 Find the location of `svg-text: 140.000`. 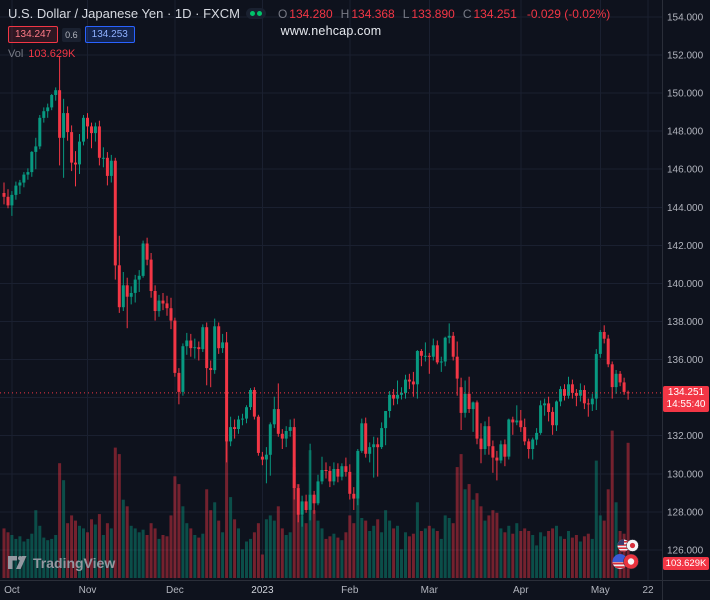

svg-text: 140.000 is located at coordinates (685, 284).